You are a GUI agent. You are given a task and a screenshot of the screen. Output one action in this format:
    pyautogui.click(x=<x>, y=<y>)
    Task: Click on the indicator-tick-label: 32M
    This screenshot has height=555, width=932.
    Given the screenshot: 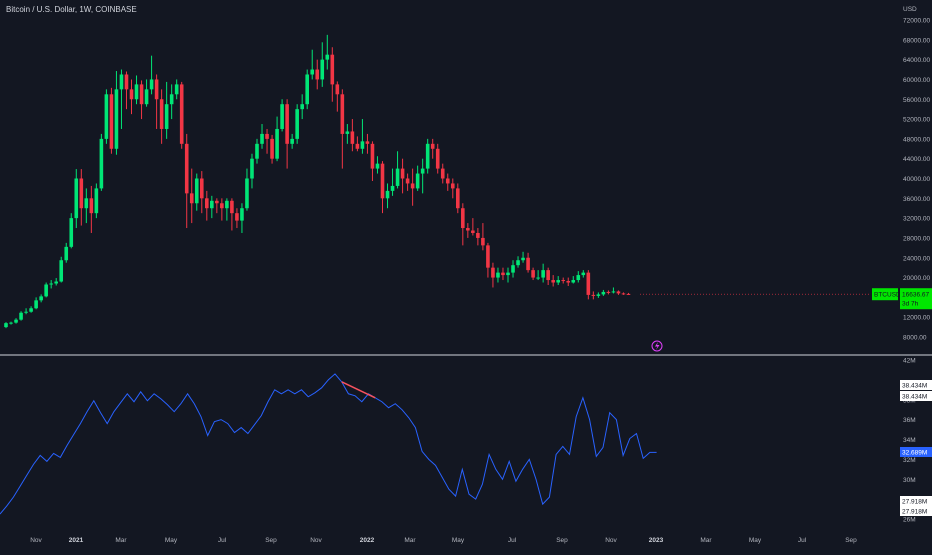 What is the action you would take?
    pyautogui.click(x=909, y=460)
    